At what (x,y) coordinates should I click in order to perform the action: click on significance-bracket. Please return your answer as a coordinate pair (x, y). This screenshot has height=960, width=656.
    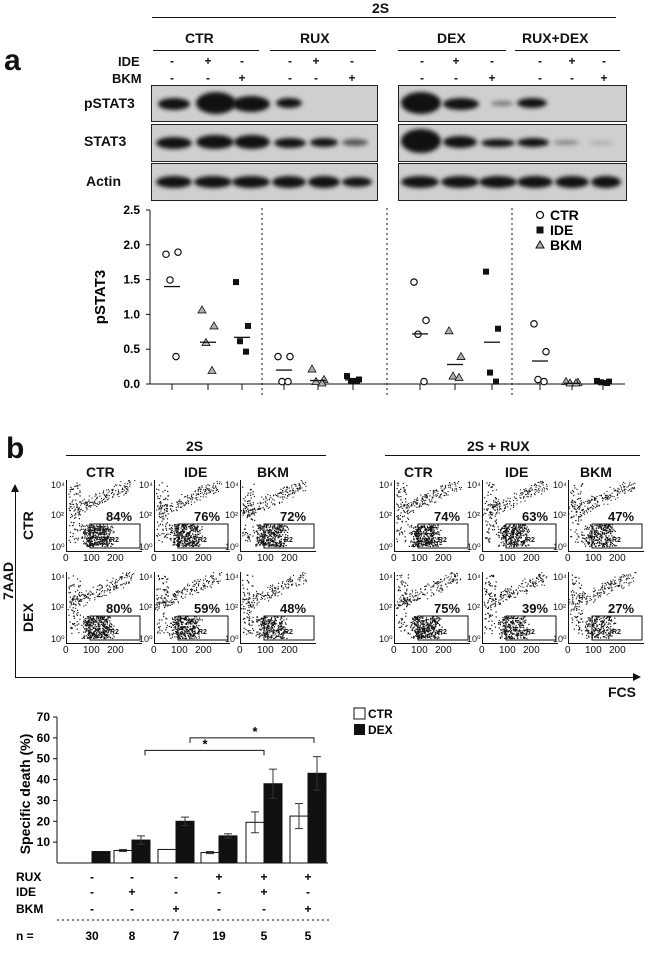
    Looking at the image, I should click on (252, 740).